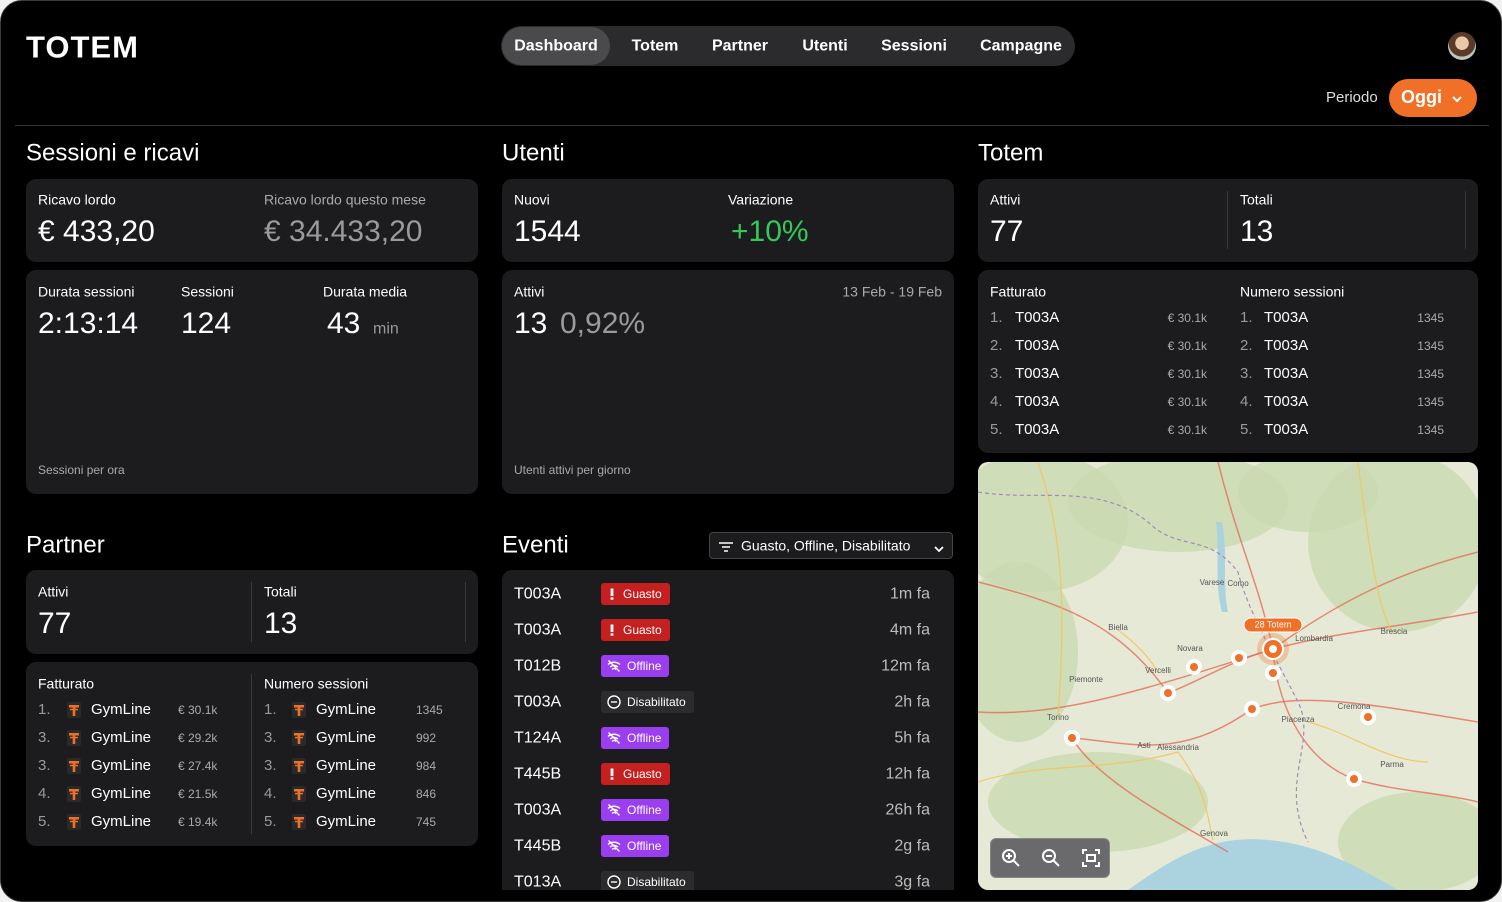 The image size is (1502, 902). What do you see at coordinates (825, 46) in the screenshot?
I see `nav-item: Utenti` at bounding box center [825, 46].